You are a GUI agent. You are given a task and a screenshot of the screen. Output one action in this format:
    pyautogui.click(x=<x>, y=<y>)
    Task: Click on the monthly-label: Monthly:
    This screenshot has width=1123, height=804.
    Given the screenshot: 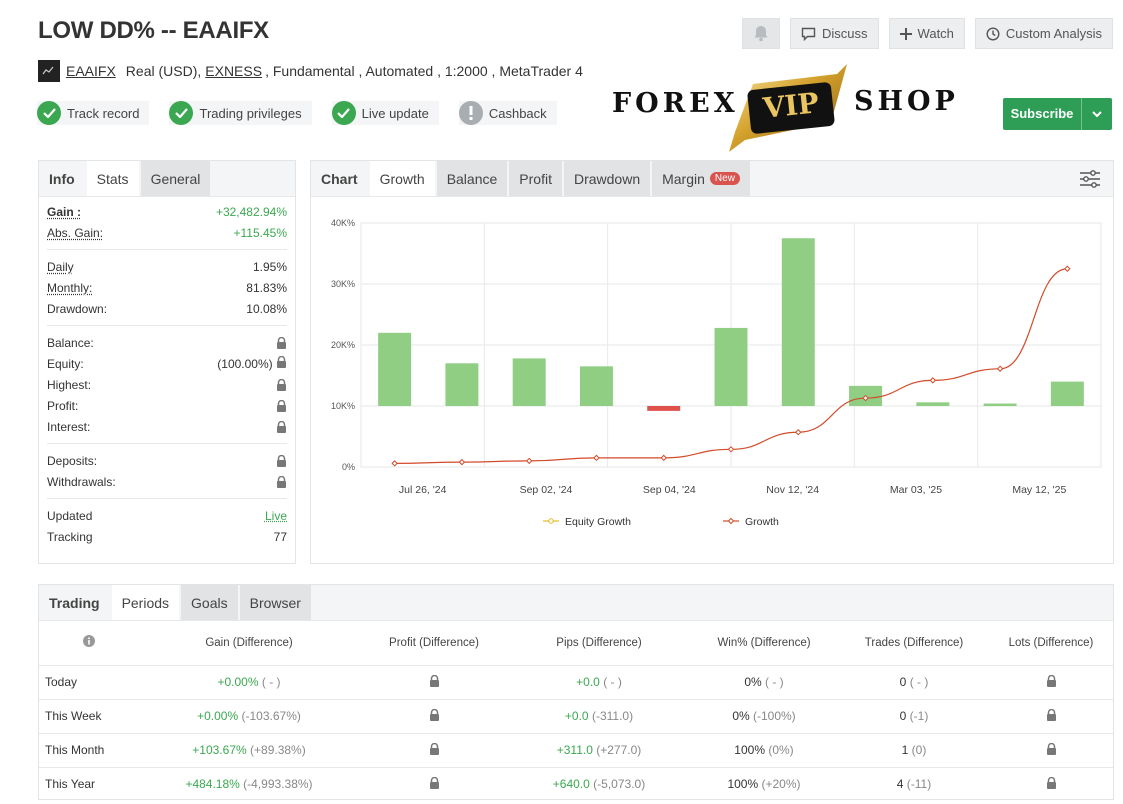 What is the action you would take?
    pyautogui.click(x=70, y=287)
    